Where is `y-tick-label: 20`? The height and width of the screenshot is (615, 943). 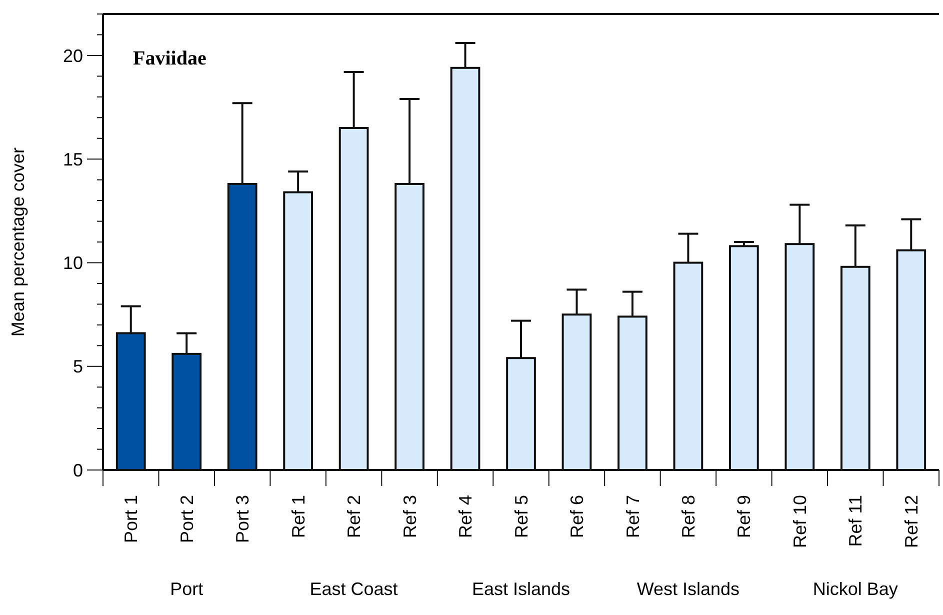
y-tick-label: 20 is located at coordinates (72, 56).